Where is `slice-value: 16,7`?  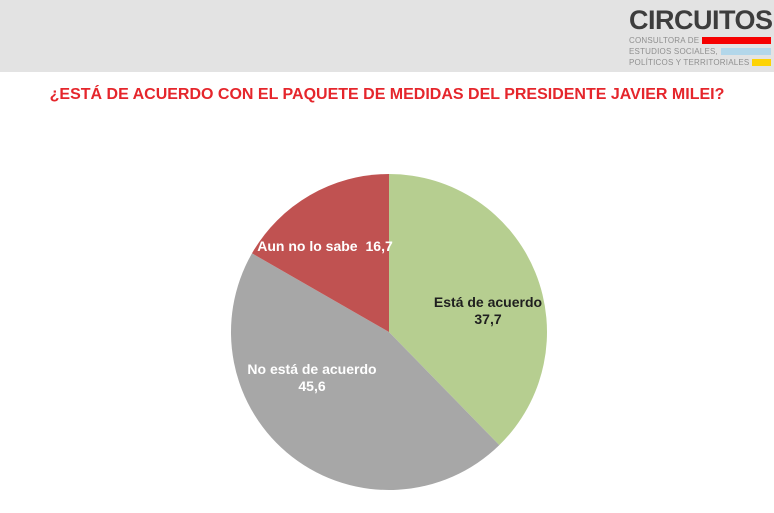
slice-value: 16,7 is located at coordinates (379, 246).